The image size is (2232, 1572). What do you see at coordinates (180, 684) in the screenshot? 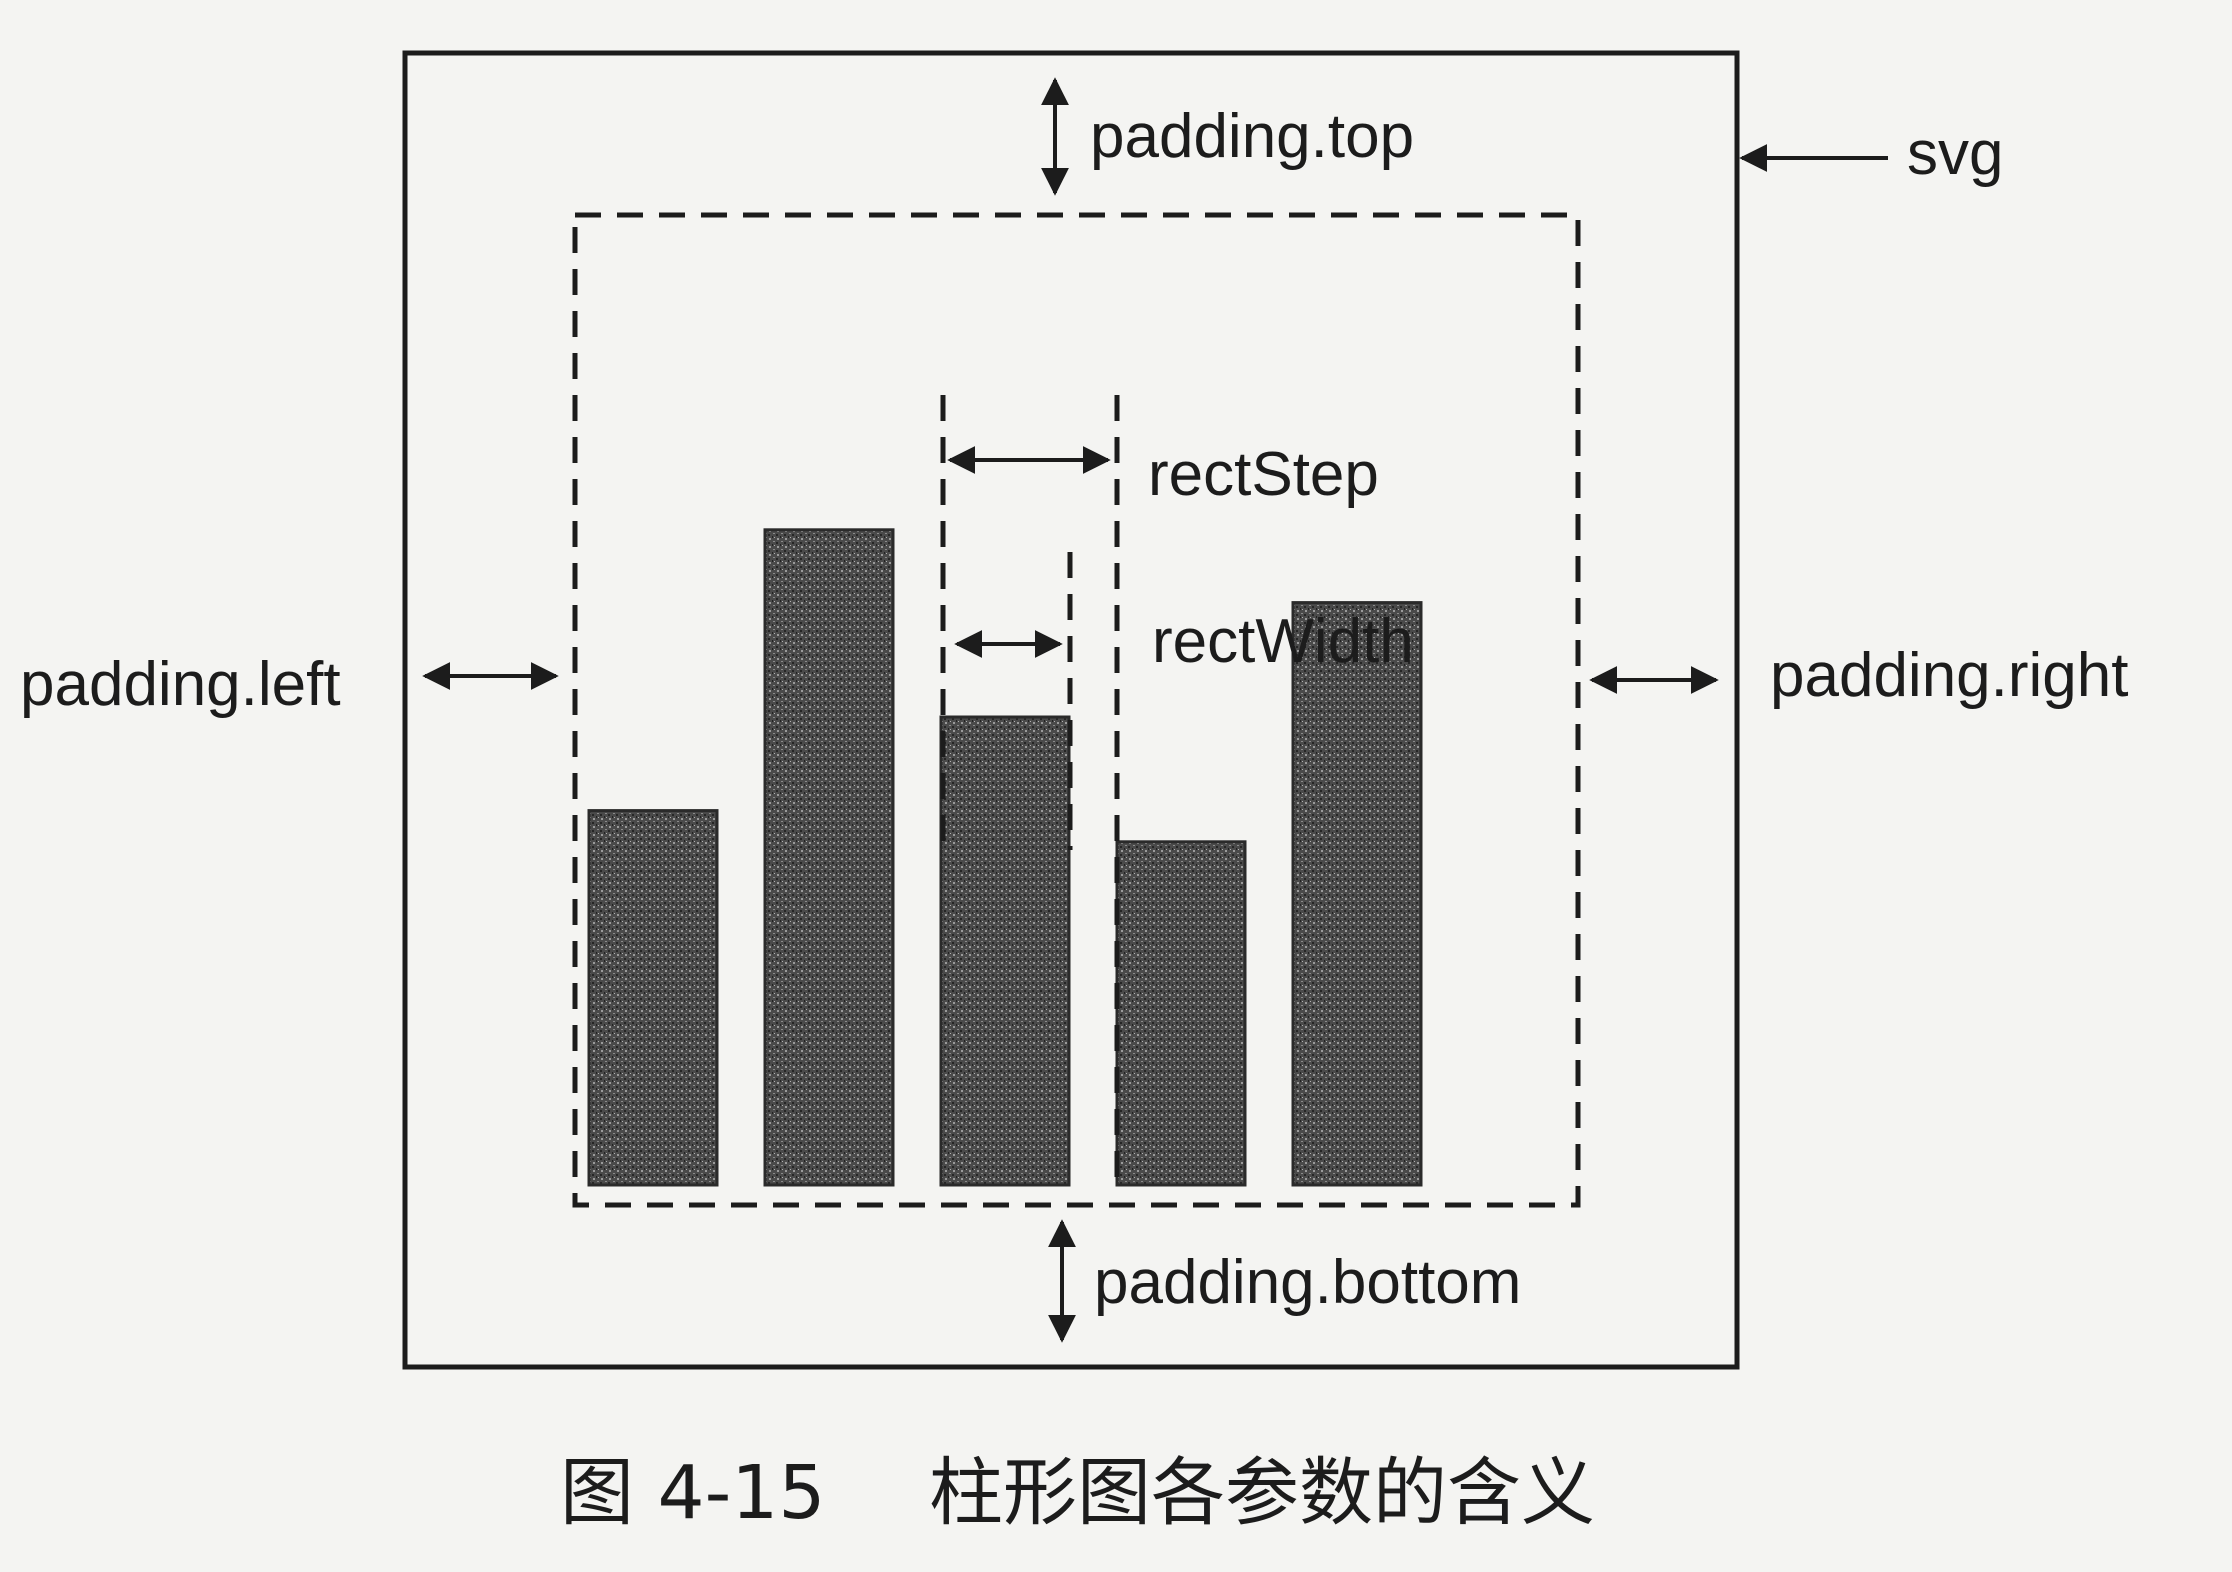
I see `padding-left-label: padding.left` at bounding box center [180, 684].